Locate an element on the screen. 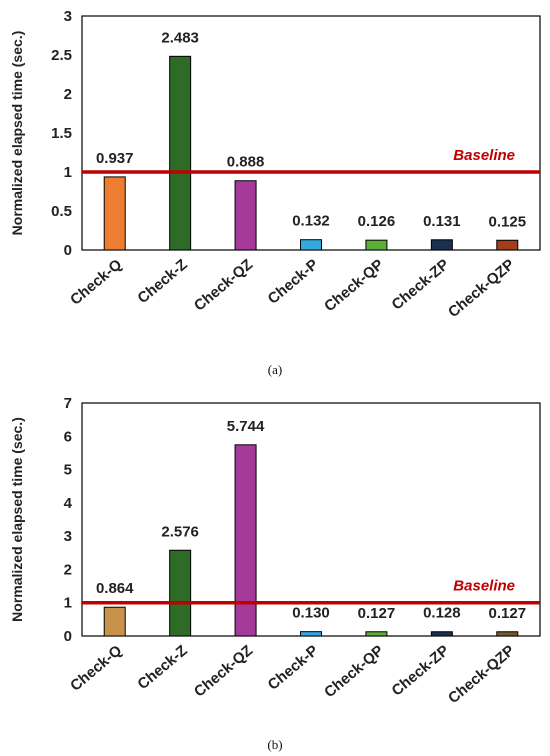 Image resolution: width=550 pixels, height=756 pixels. data-label: 0.128 is located at coordinates (442, 613).